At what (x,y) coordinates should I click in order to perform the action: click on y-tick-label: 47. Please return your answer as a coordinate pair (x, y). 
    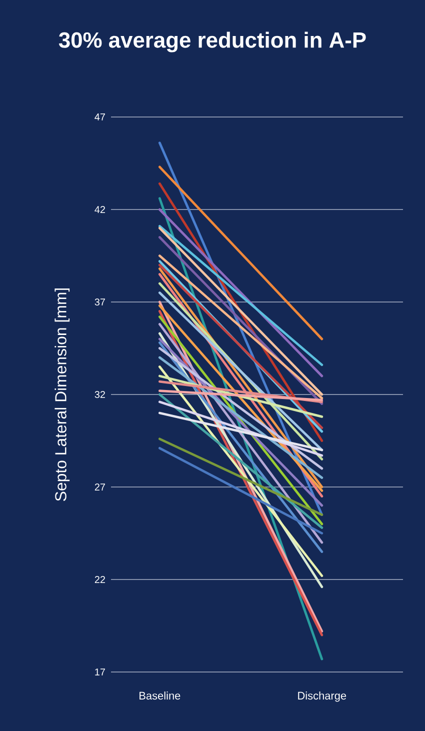
    Looking at the image, I should click on (99, 117).